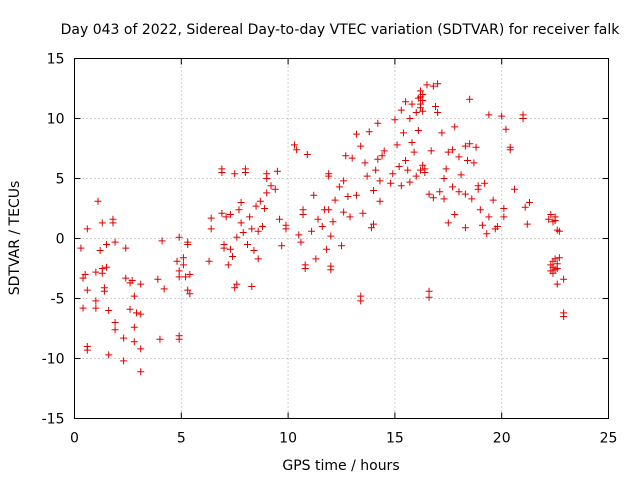 This screenshot has height=480, width=640. What do you see at coordinates (53, 240) in the screenshot?
I see `y-tick-labels: -15 -10 -5 0 5 10 15` at bounding box center [53, 240].